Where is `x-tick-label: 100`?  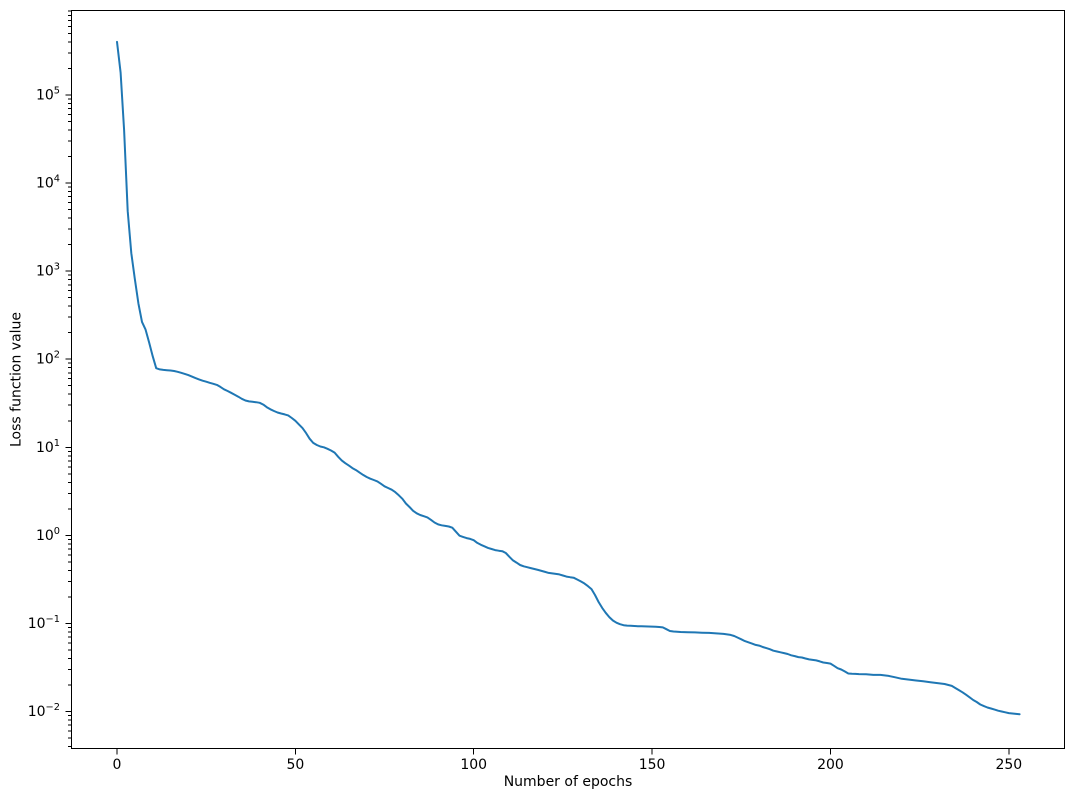
x-tick-label: 100 is located at coordinates (473, 765).